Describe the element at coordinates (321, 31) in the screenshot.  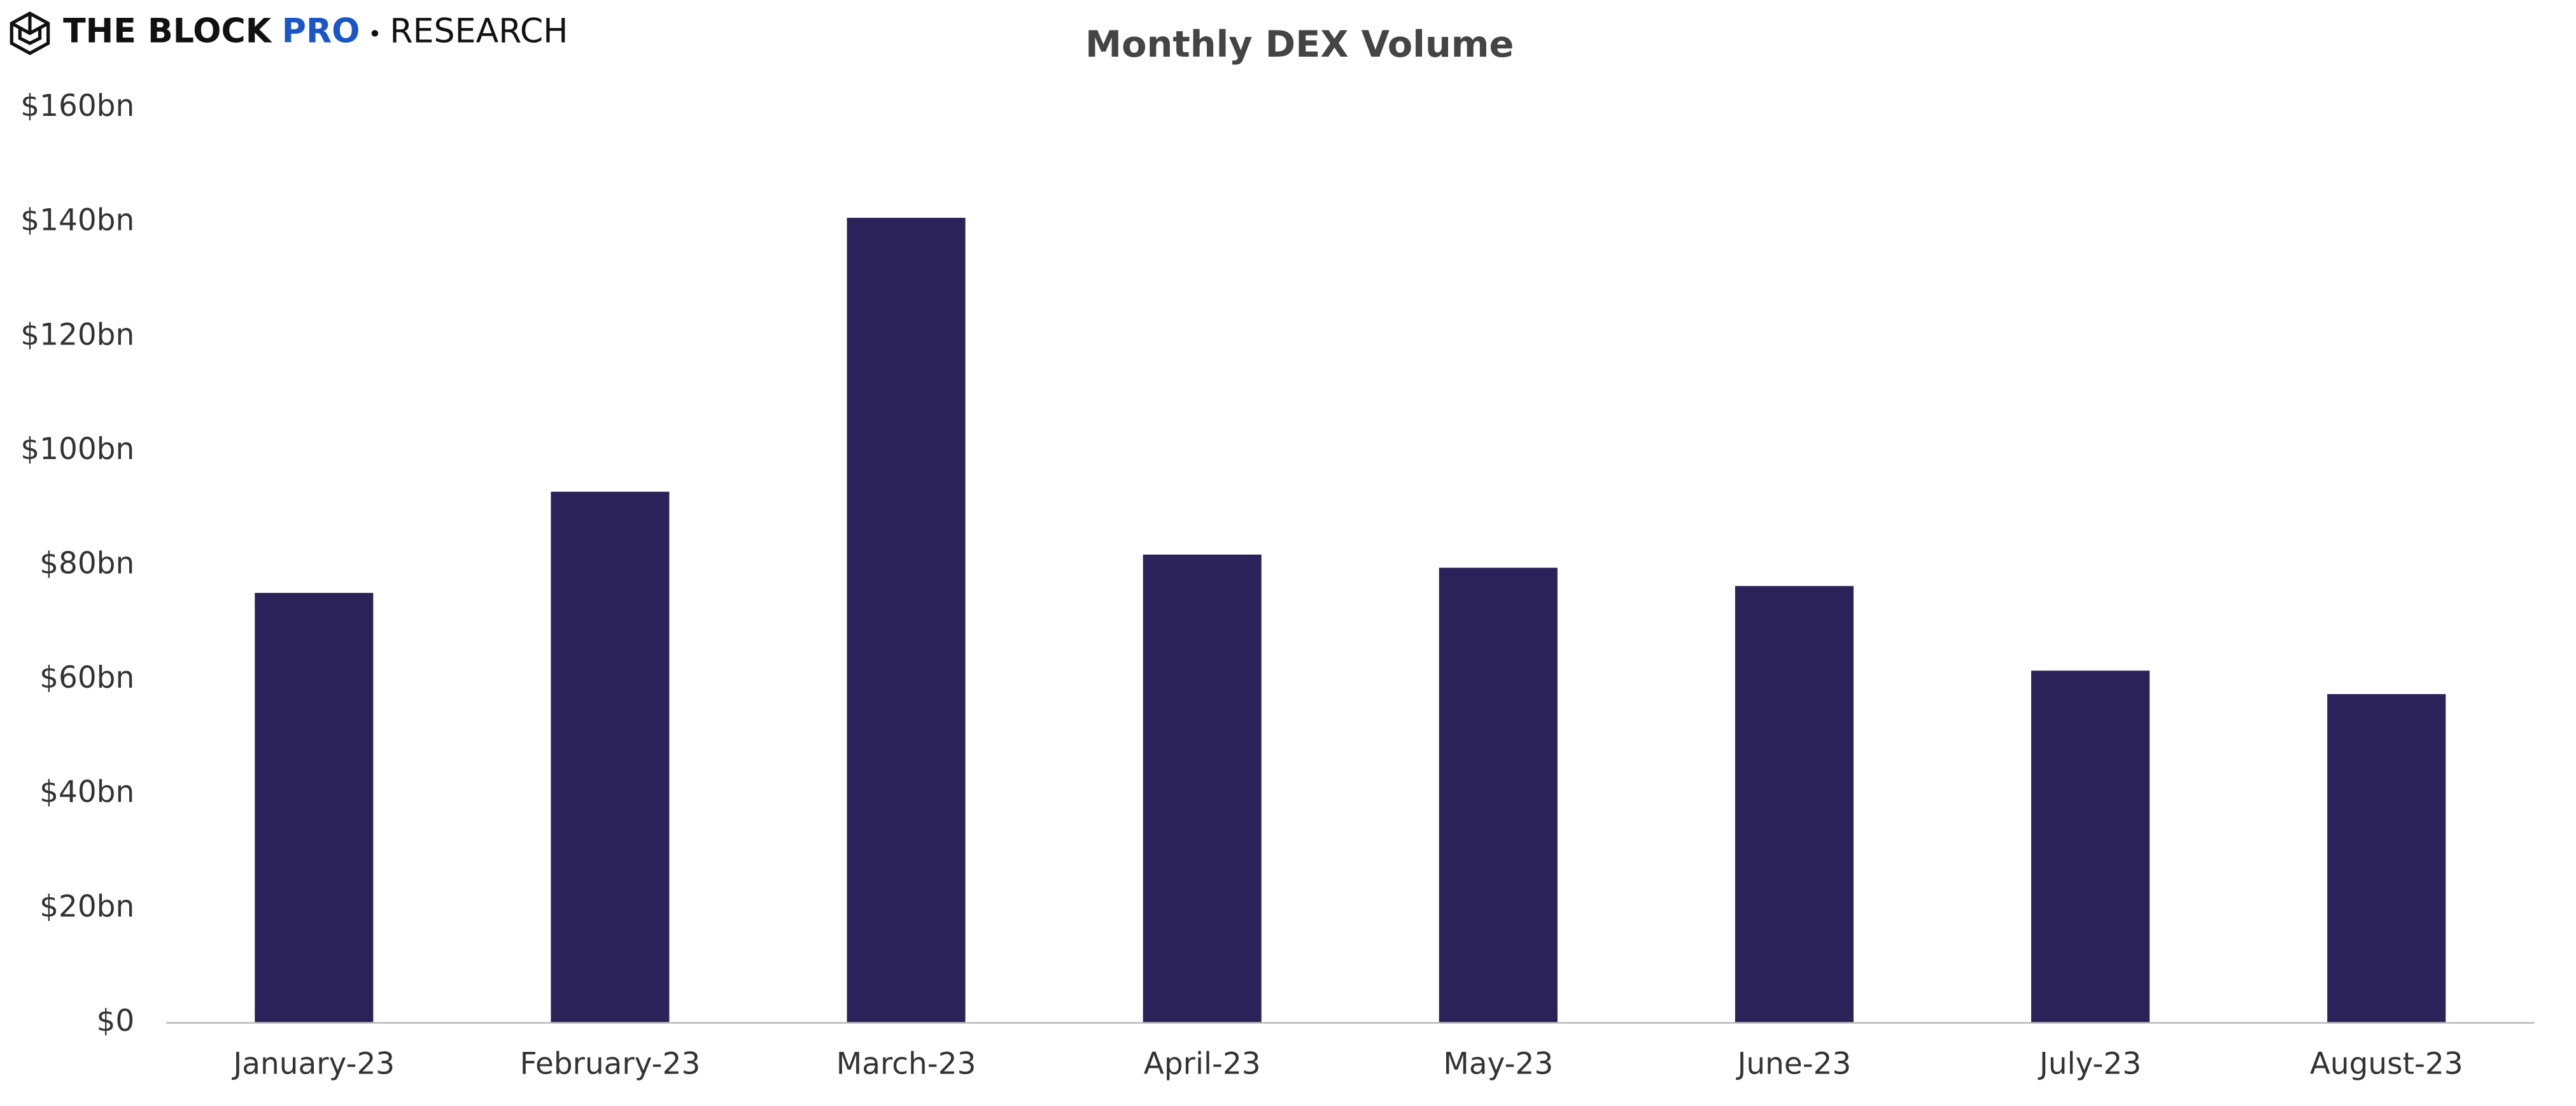
I see `logo-tier: PRO` at that location.